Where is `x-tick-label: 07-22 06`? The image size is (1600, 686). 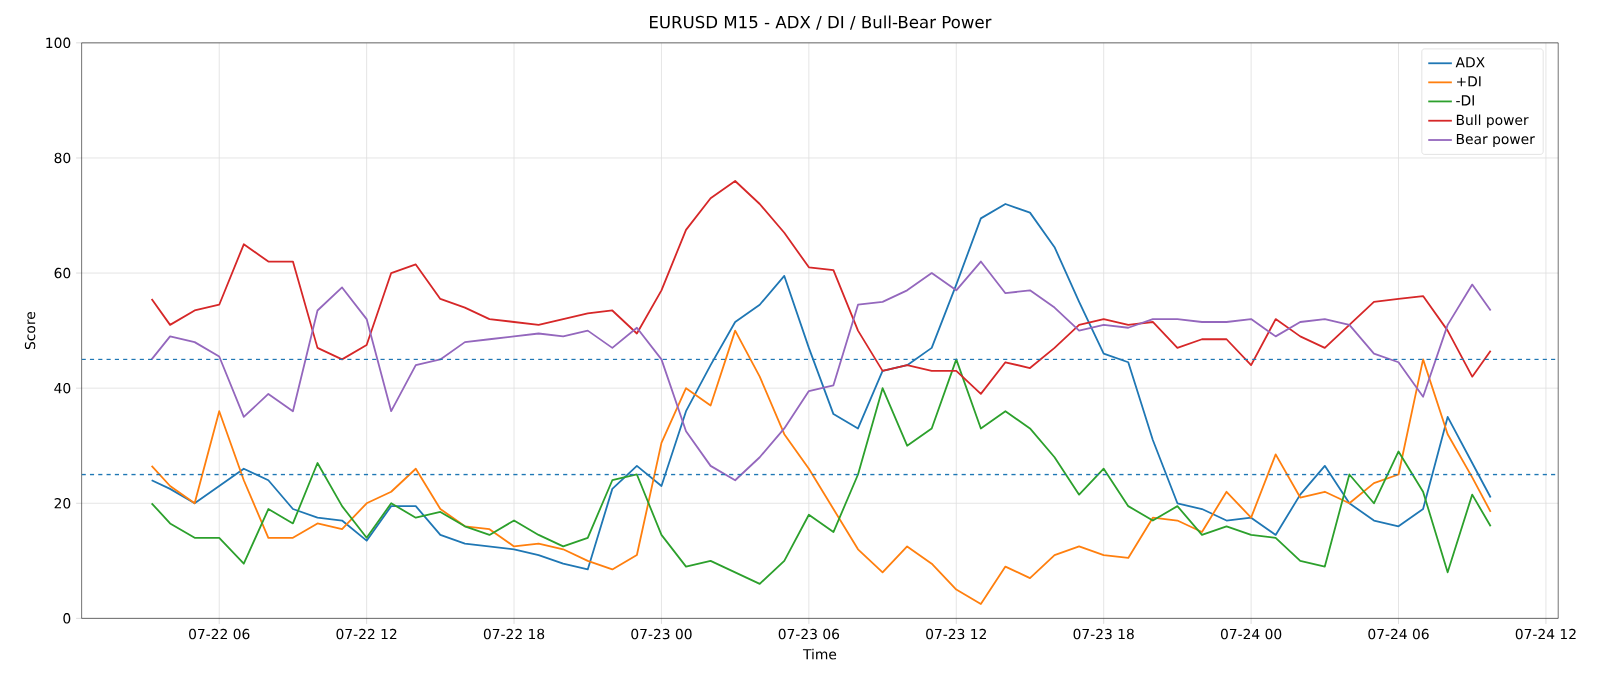 x-tick-label: 07-22 06 is located at coordinates (219, 634).